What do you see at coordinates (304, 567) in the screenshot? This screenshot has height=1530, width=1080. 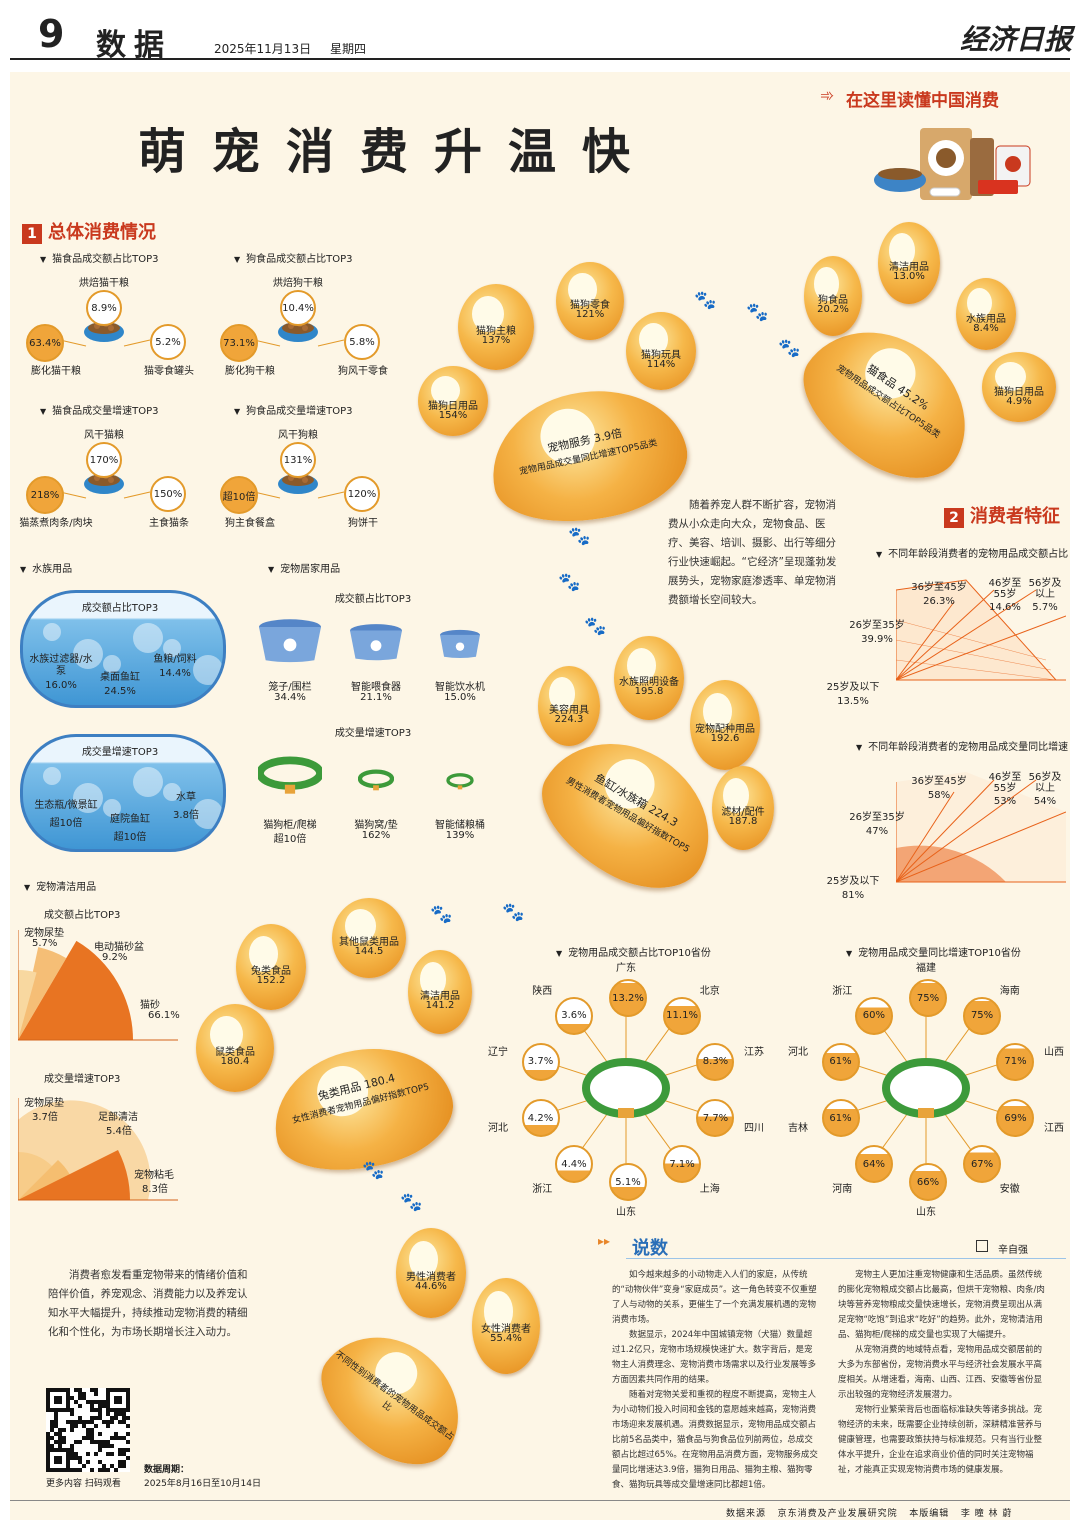 I see `home-subtitle: 宠物居家用品` at bounding box center [304, 567].